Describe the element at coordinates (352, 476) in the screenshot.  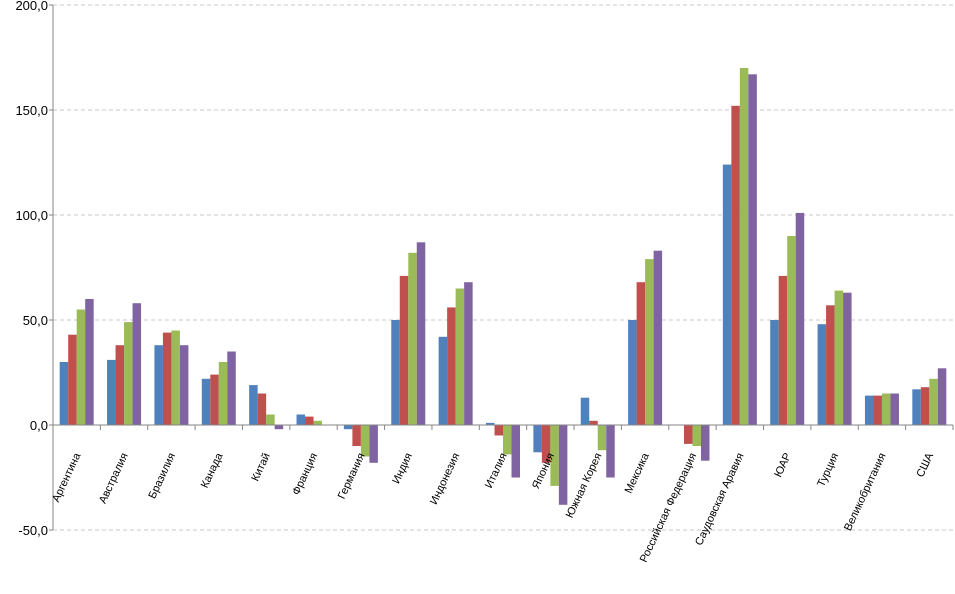
I see `category-label: Германия` at that location.